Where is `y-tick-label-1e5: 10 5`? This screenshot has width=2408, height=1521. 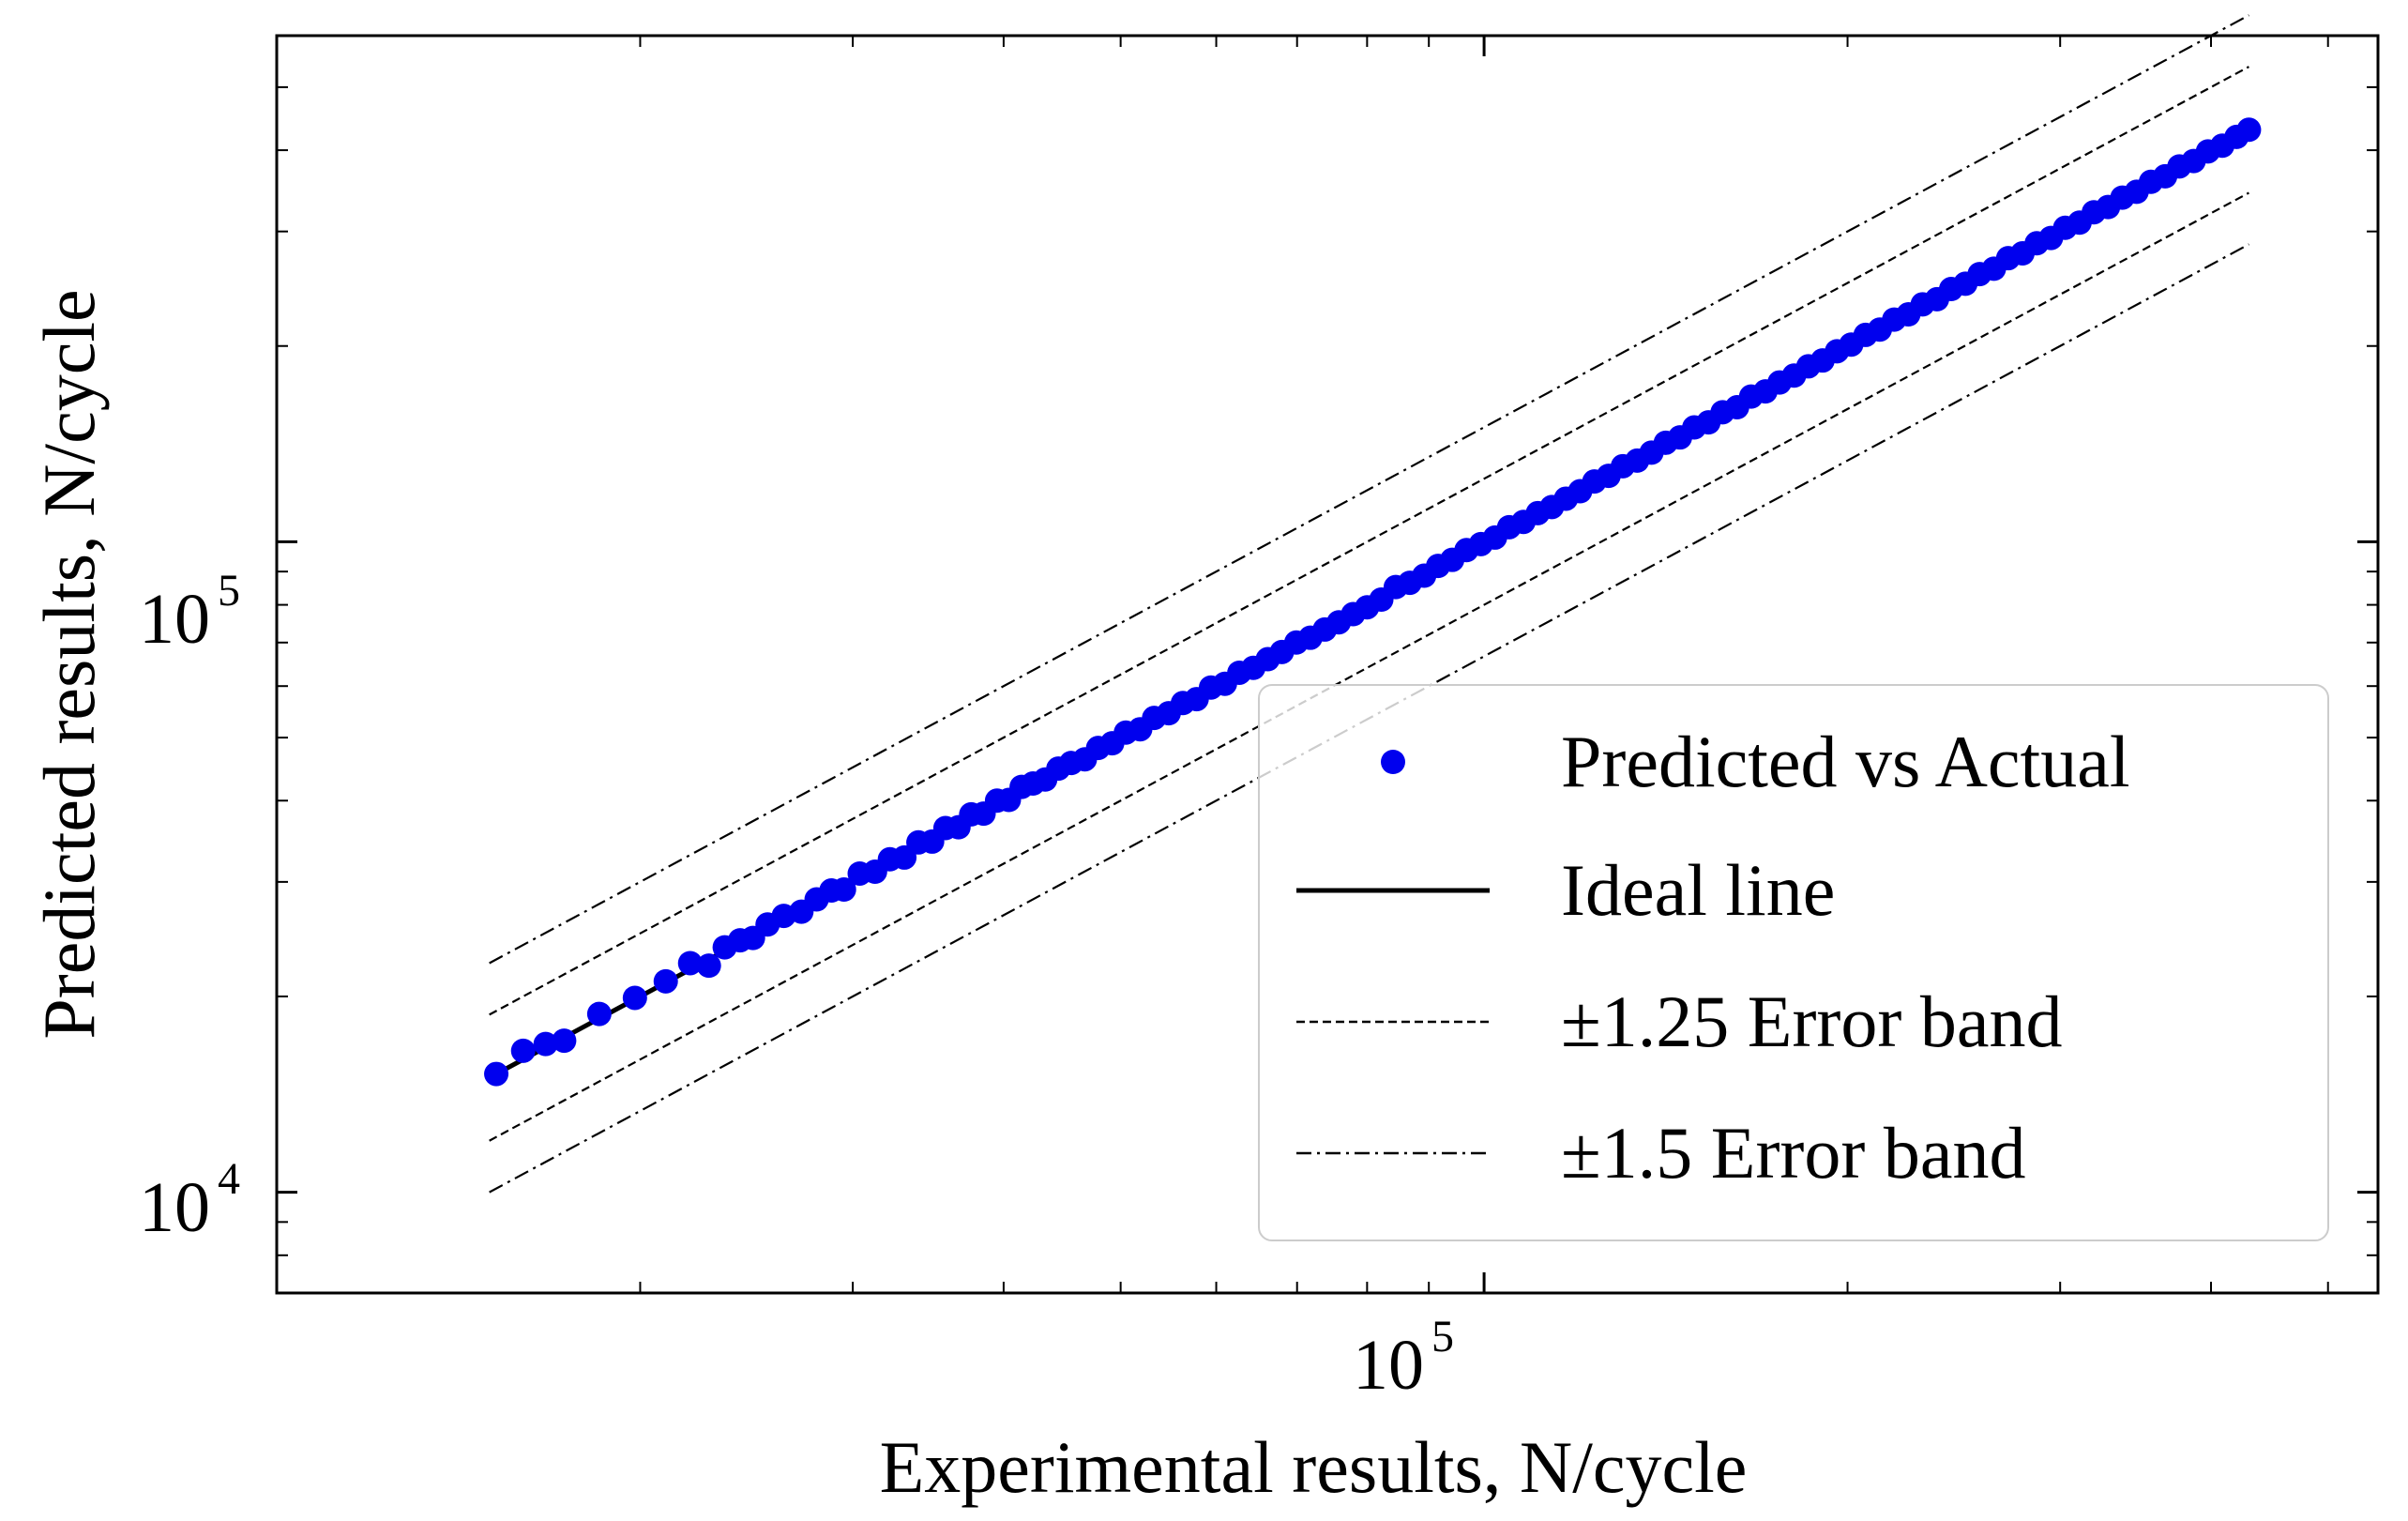
y-tick-label-1e5: 10 5 is located at coordinates (190, 612).